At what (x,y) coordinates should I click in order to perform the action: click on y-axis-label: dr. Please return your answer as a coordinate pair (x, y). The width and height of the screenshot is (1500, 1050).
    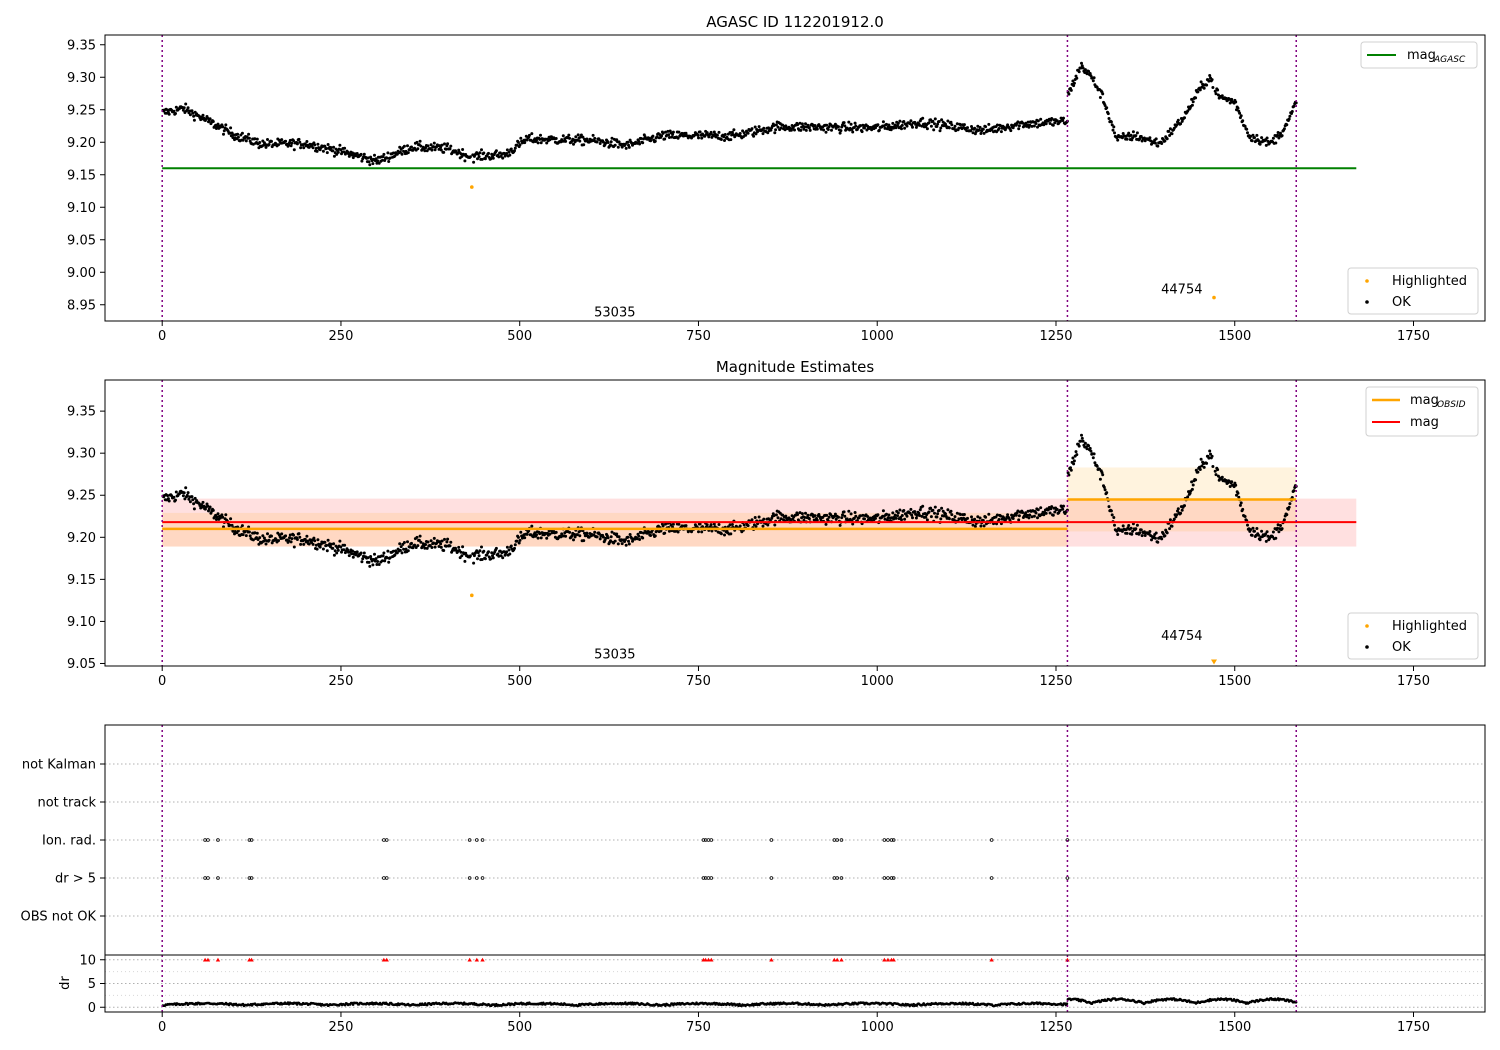
    Looking at the image, I should click on (65, 983).